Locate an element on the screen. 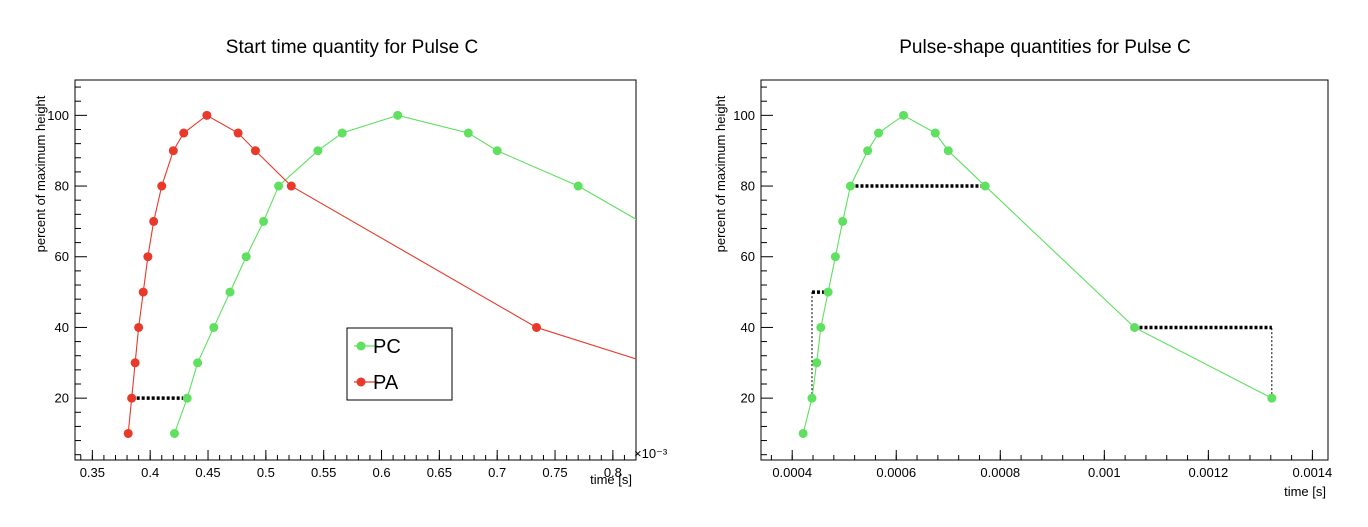  x-tick-label: 0.8 is located at coordinates (613, 472).